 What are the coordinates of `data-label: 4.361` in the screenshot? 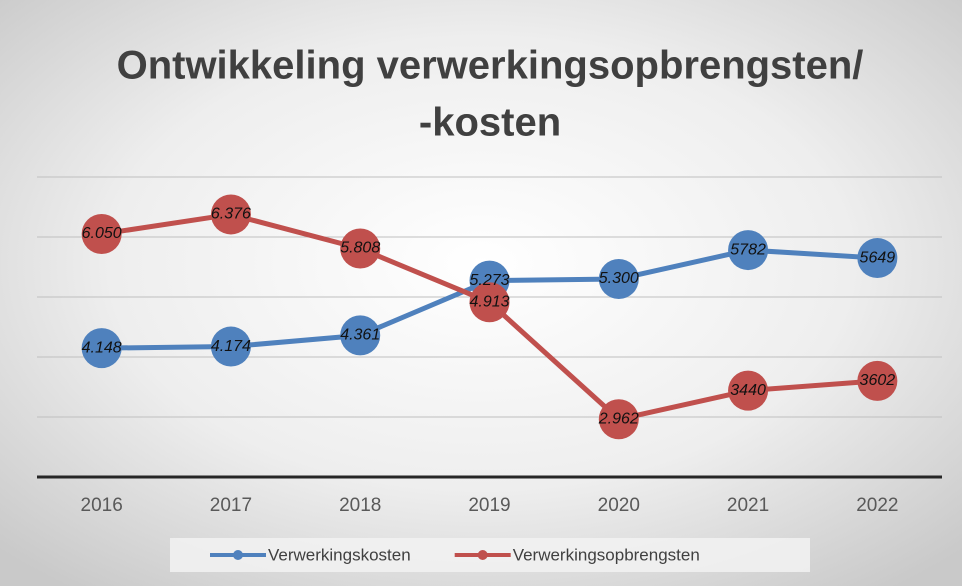 It's located at (360, 335).